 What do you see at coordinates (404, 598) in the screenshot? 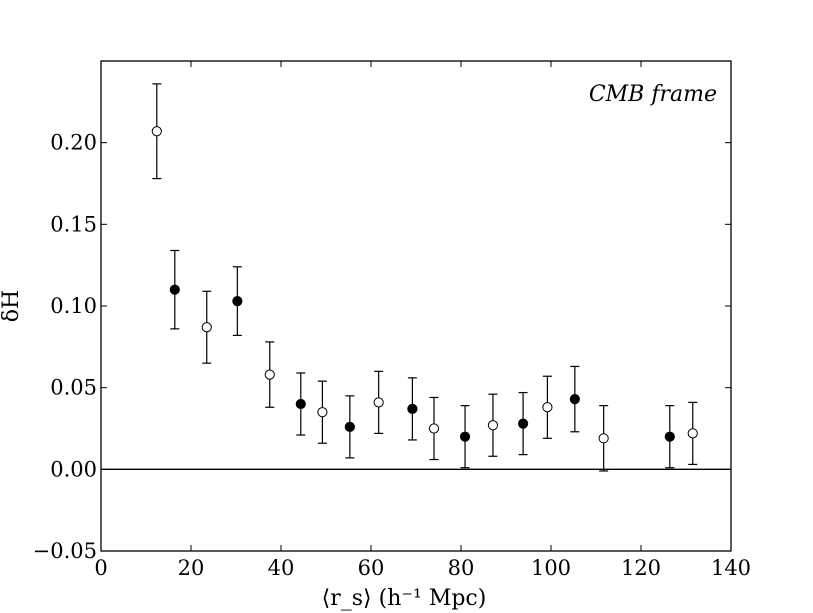
I see `x-axis-label: ⟨r_s⟩ (h⁻¹ Mpc)` at bounding box center [404, 598].